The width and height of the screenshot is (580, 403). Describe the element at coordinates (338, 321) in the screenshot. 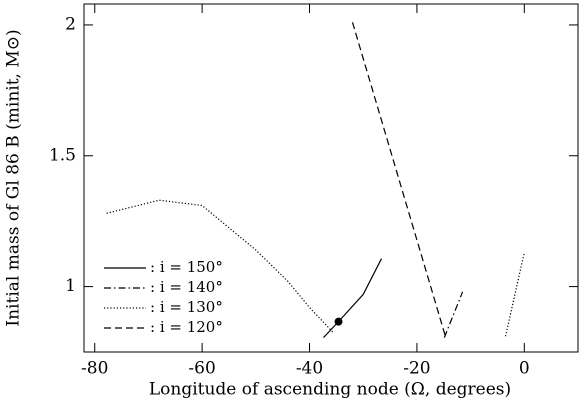

I see `point-marker` at that location.